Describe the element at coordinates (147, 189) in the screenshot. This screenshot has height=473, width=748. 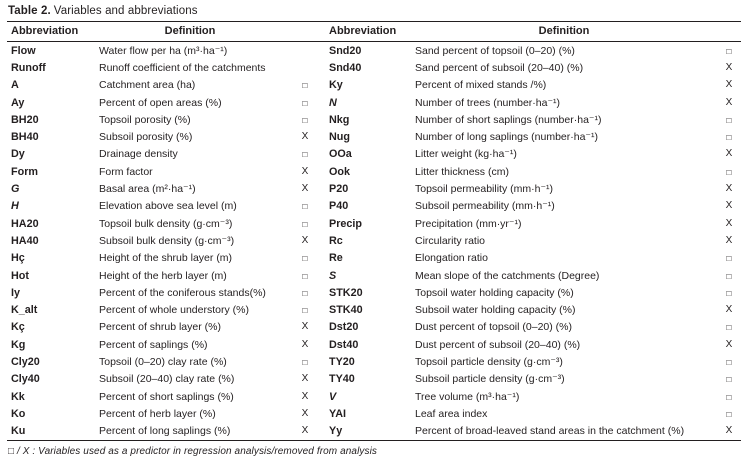
I see `definition-cell-left: Basal area (m²·ha⁻¹)` at that location.